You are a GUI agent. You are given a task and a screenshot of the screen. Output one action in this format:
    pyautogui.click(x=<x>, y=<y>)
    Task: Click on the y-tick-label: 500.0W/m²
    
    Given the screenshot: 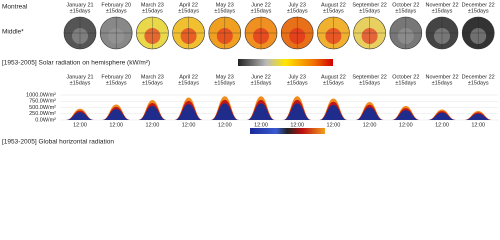 What is the action you would take?
    pyautogui.click(x=42, y=108)
    